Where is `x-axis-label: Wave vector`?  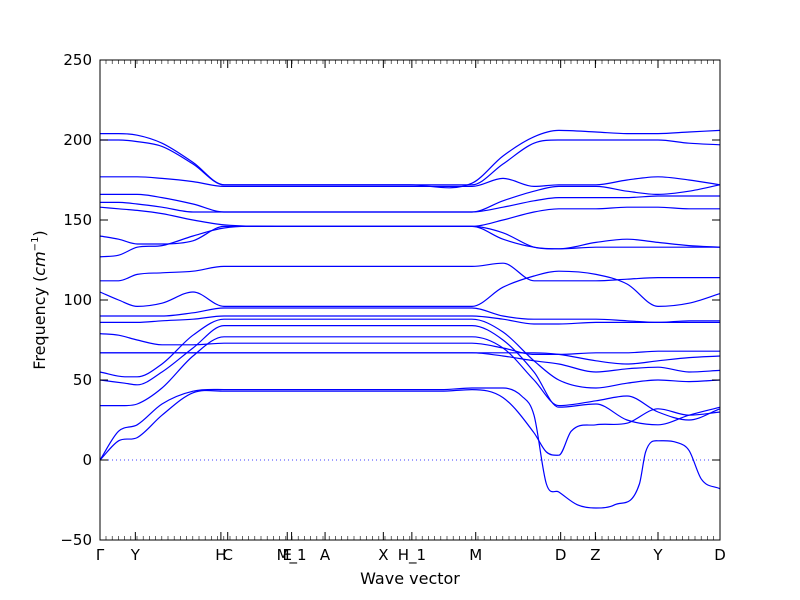
x-axis-label: Wave vector is located at coordinates (410, 578).